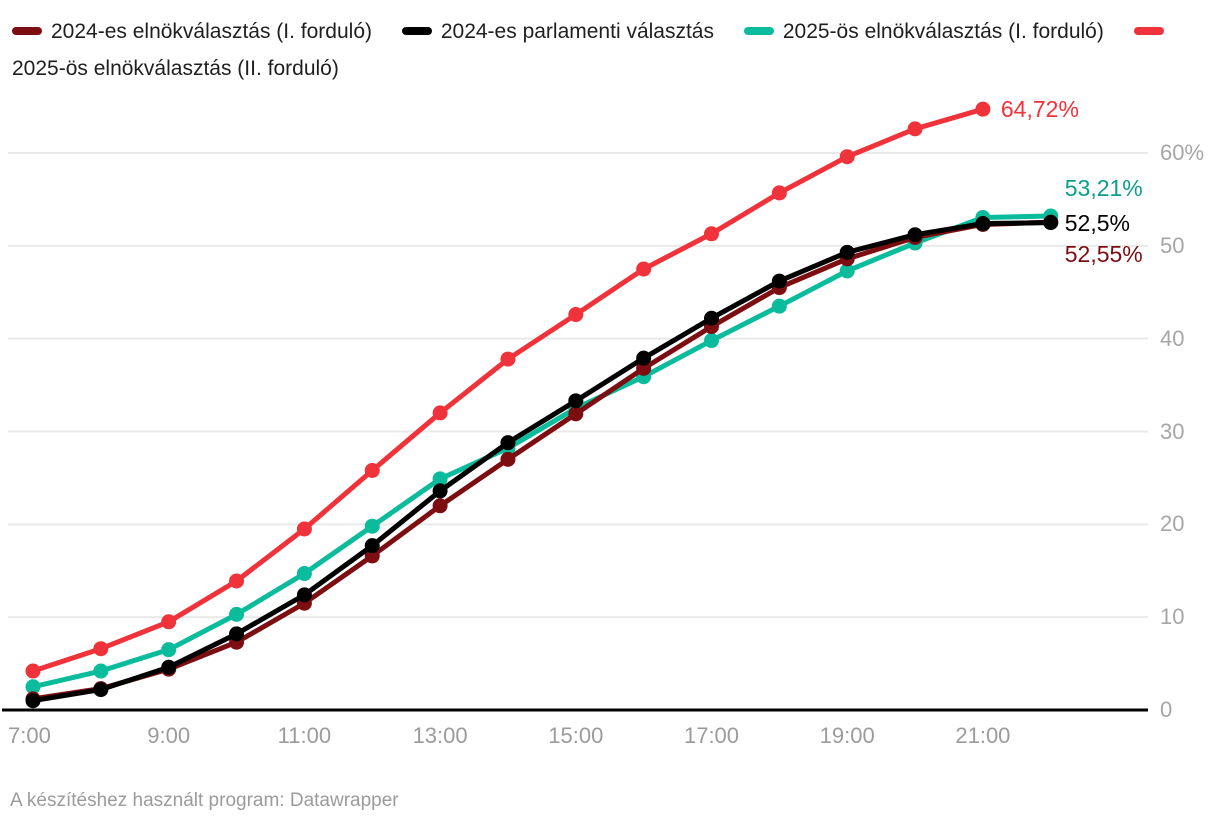 The image size is (1220, 826). I want to click on y-axis-label: 40, so click(1172, 338).